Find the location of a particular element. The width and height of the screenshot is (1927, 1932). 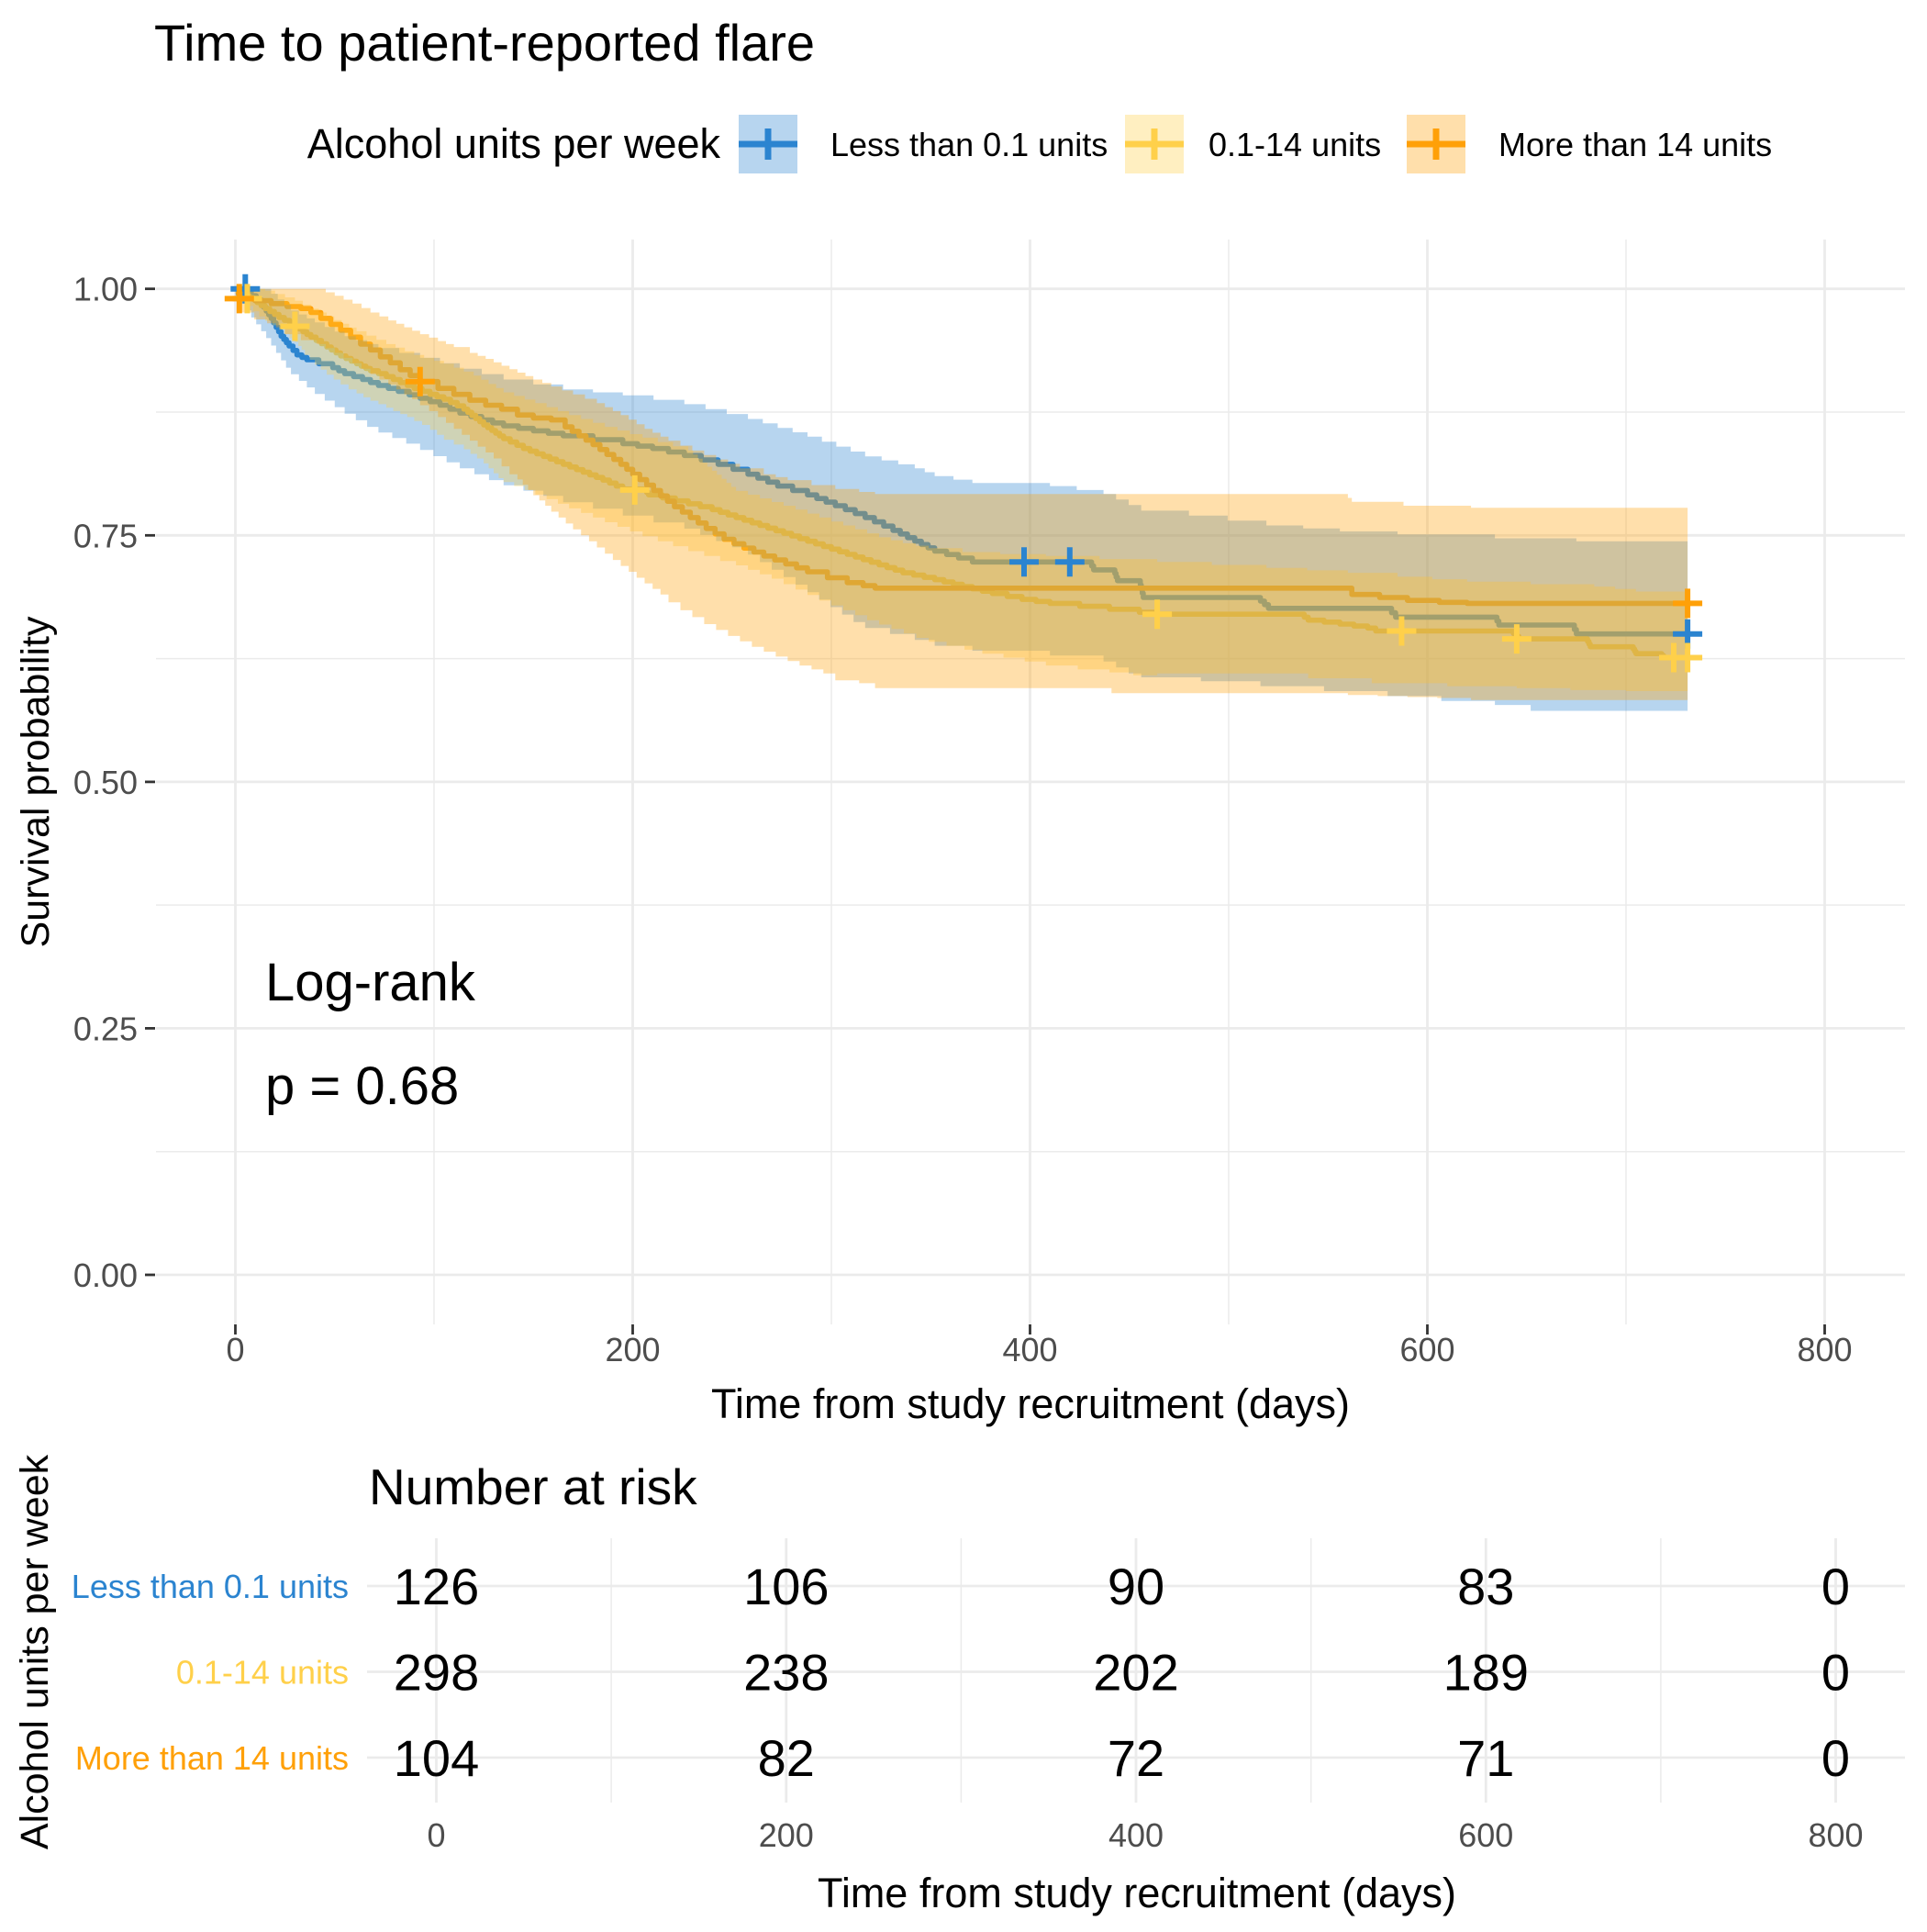

svg-text: p = 0.68 is located at coordinates (362, 1086).